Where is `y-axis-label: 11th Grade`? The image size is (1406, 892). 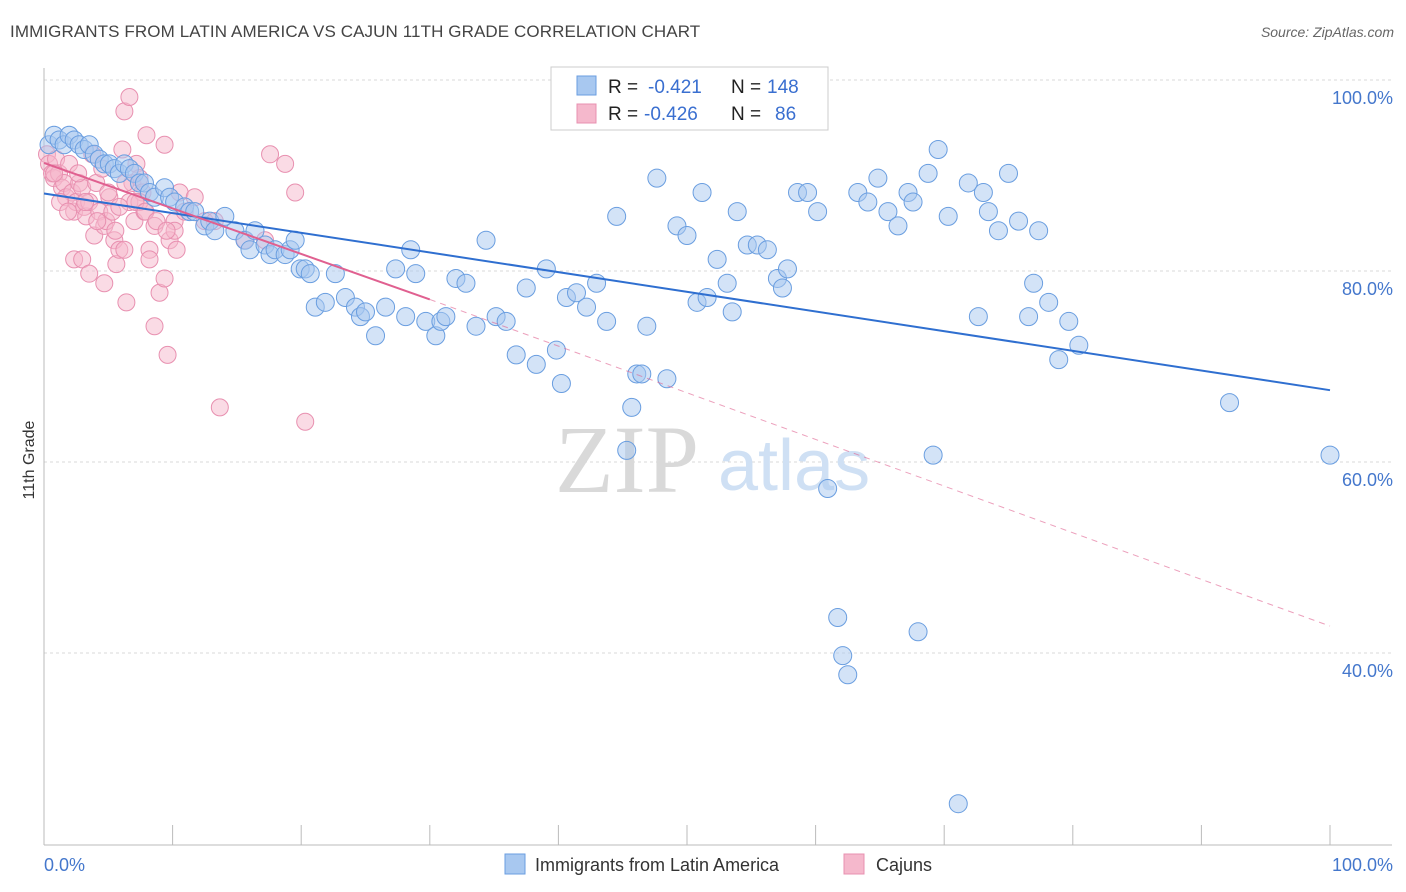 y-axis-label: 11th Grade is located at coordinates (29, 459).